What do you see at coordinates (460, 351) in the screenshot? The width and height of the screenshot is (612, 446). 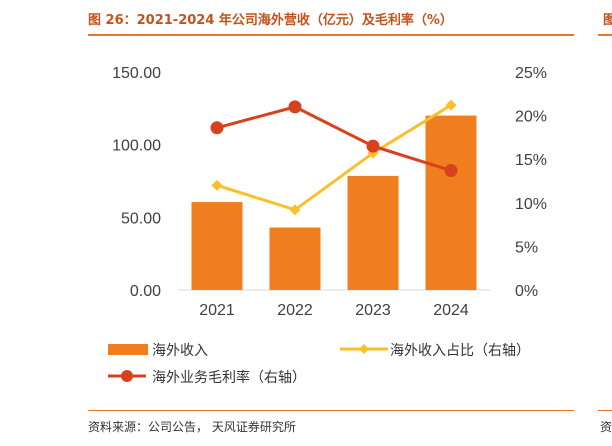 I see `legend-label-share: 海外收入占比（右轴）` at bounding box center [460, 351].